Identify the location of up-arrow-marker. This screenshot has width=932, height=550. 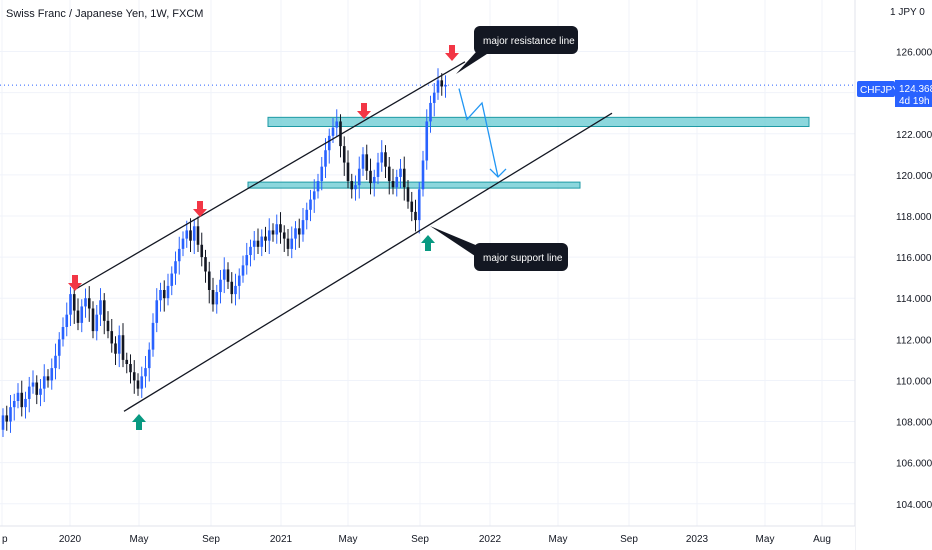
(139, 422).